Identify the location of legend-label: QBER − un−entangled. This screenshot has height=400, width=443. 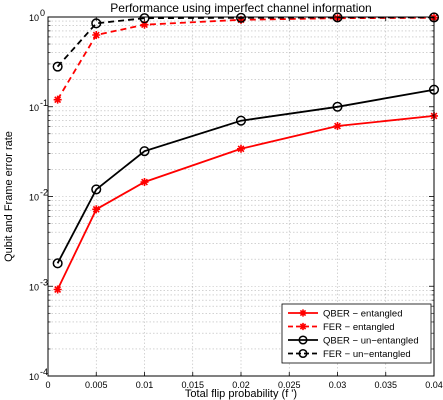
(371, 341).